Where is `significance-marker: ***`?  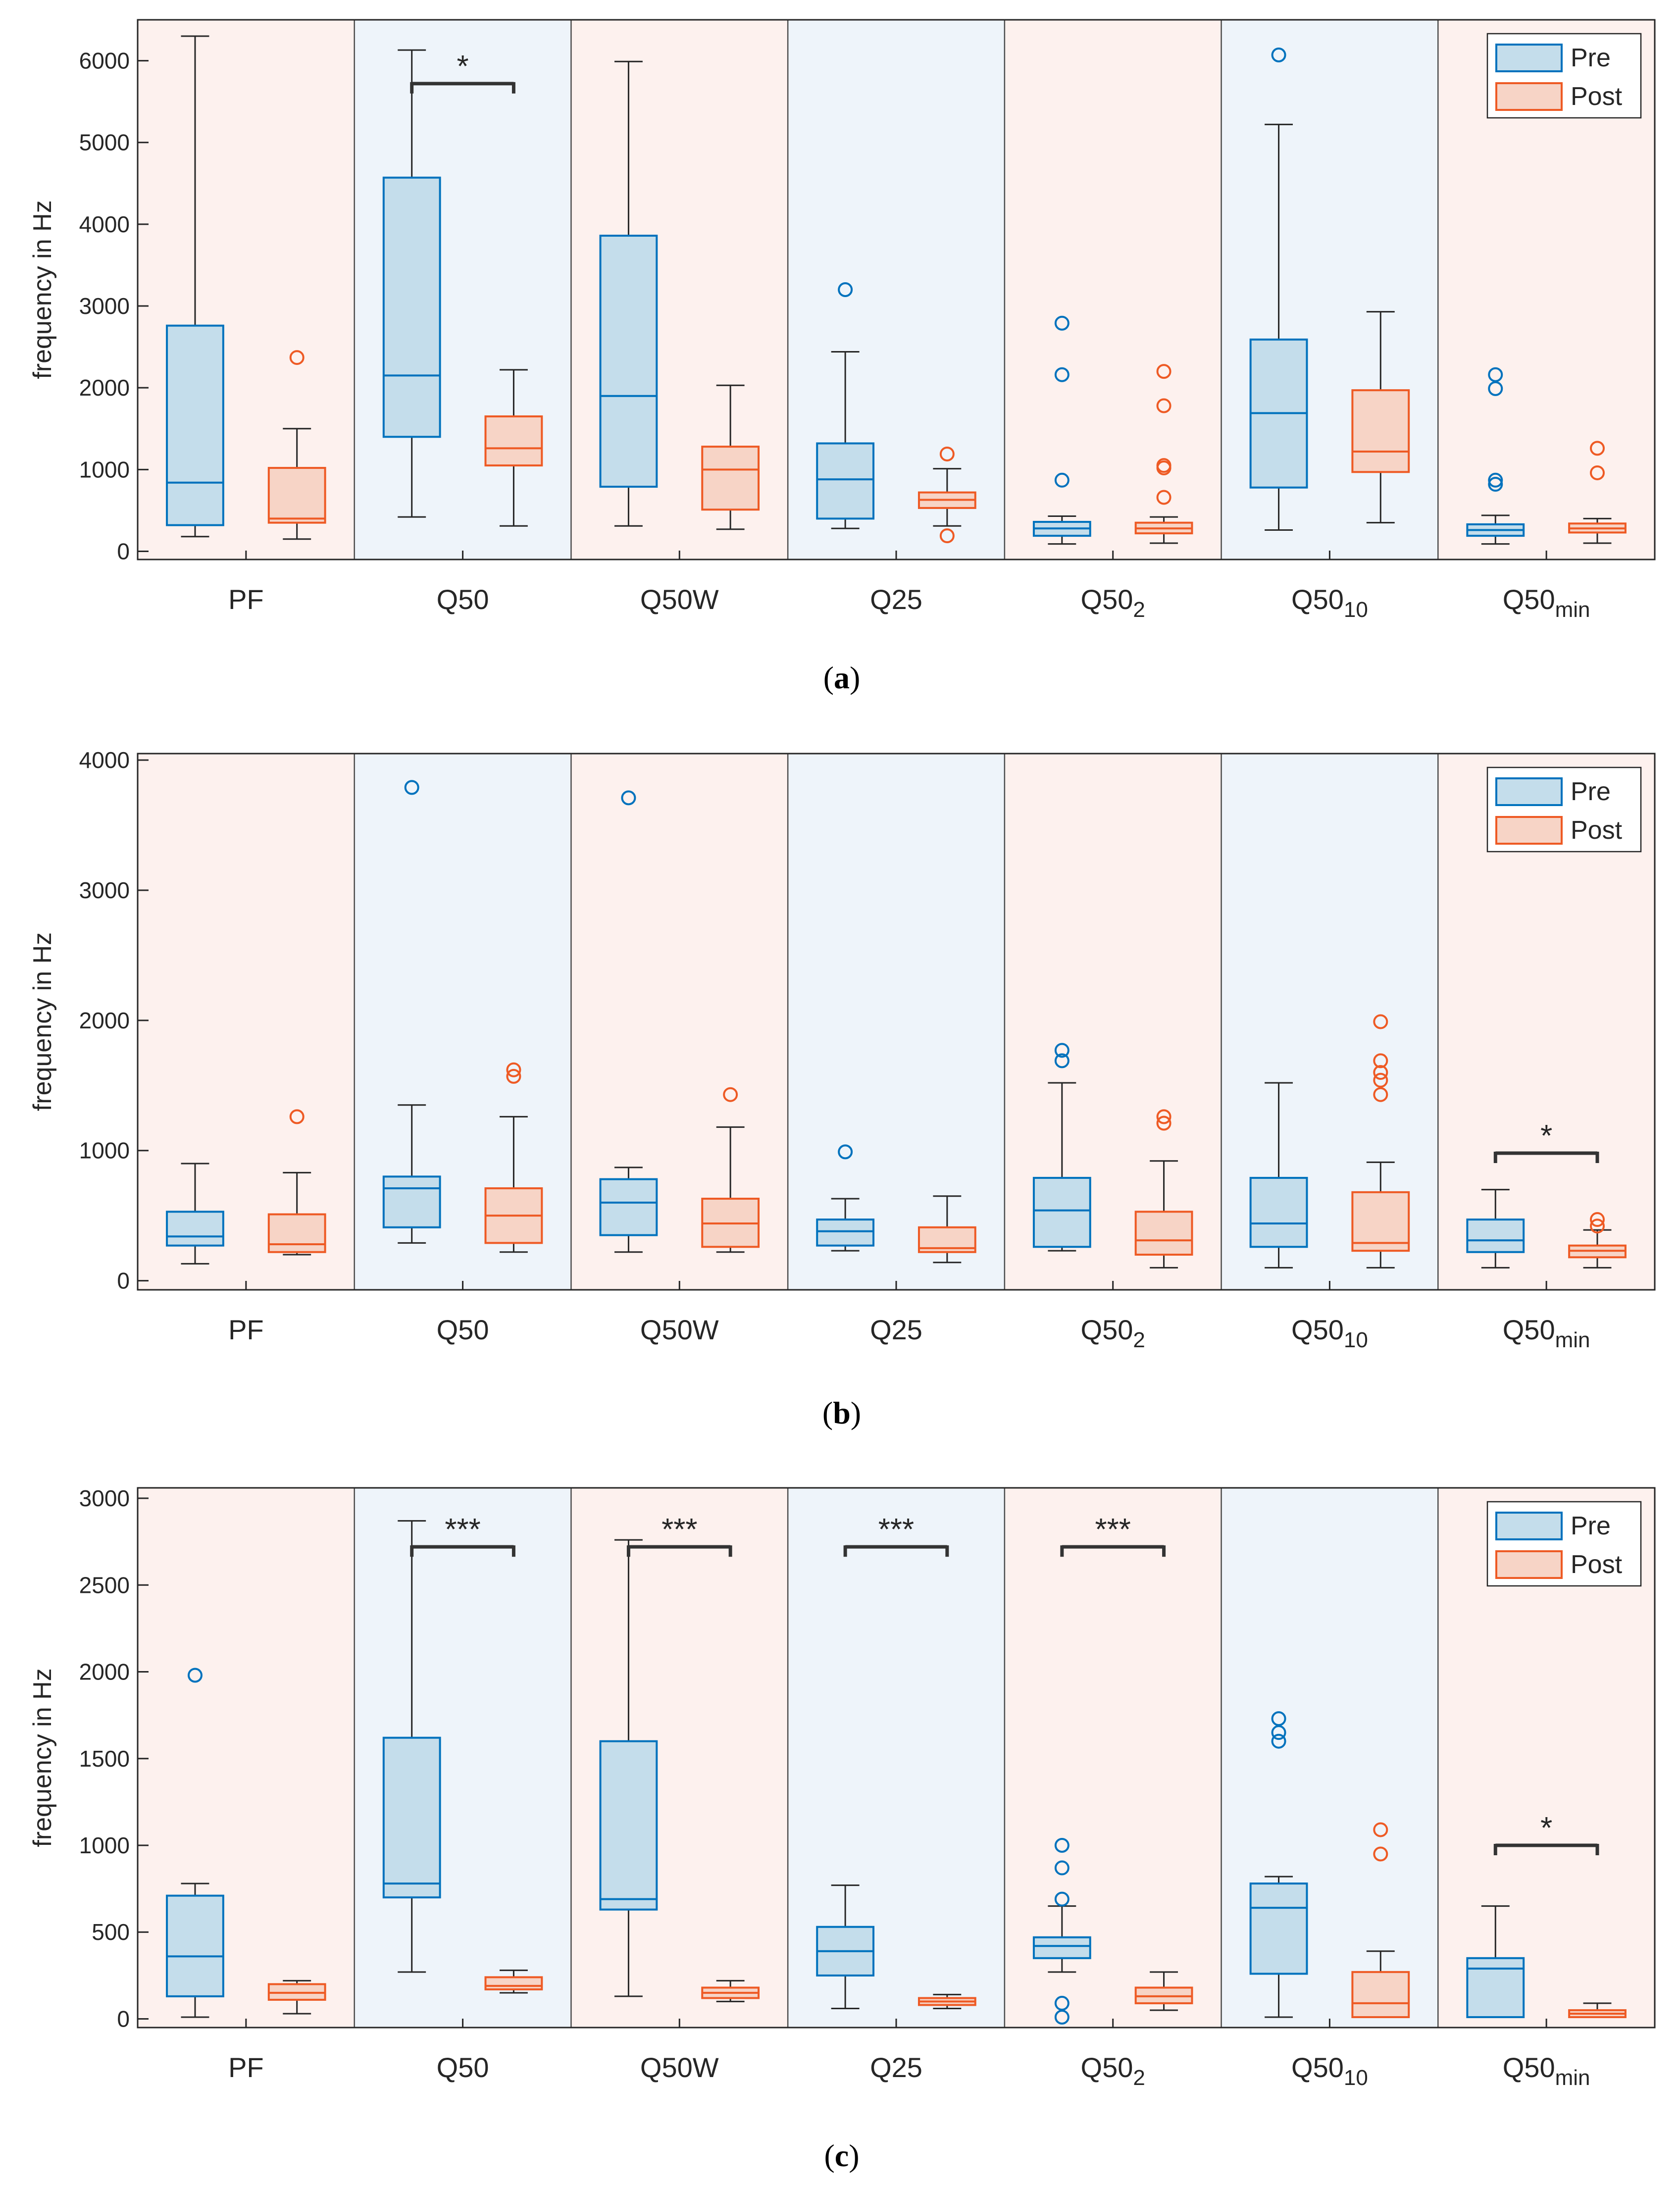
significance-marker: *** is located at coordinates (1113, 1535).